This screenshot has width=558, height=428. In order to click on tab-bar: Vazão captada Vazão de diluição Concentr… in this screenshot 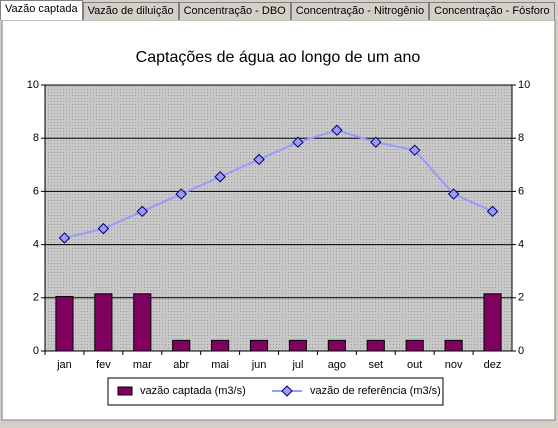, I will do `click(279, 10)`.